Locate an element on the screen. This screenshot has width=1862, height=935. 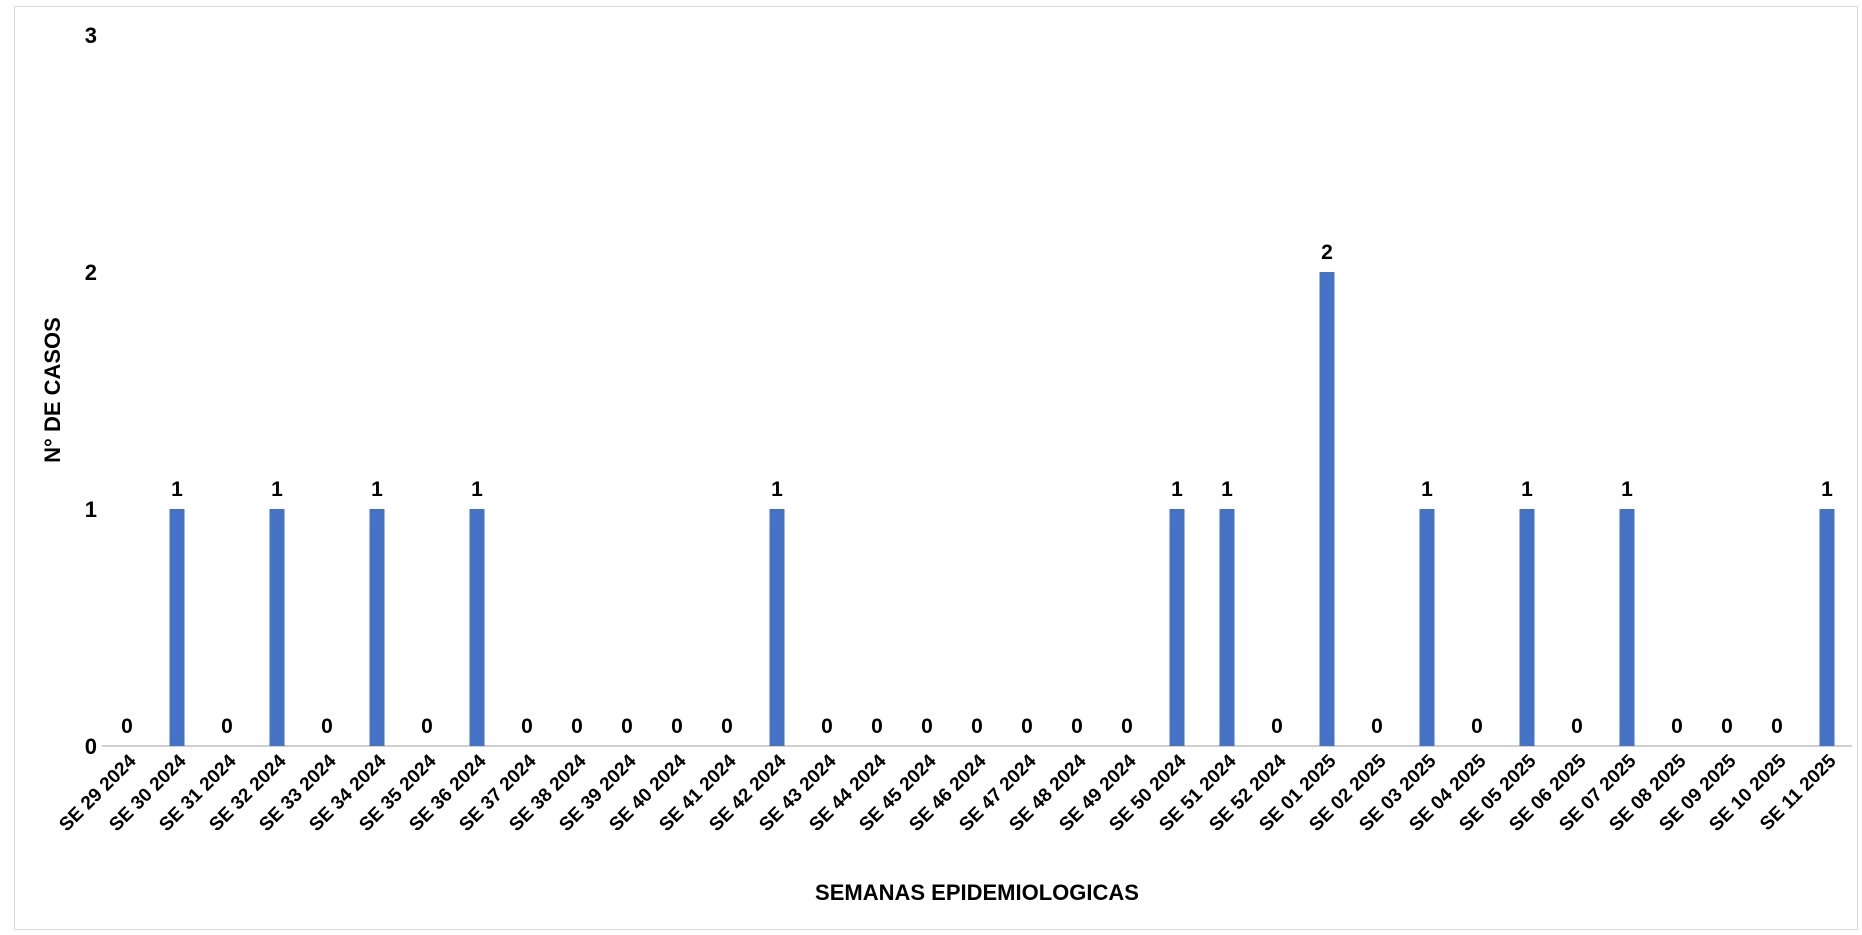
y-tick-label: 0 is located at coordinates (91, 746).